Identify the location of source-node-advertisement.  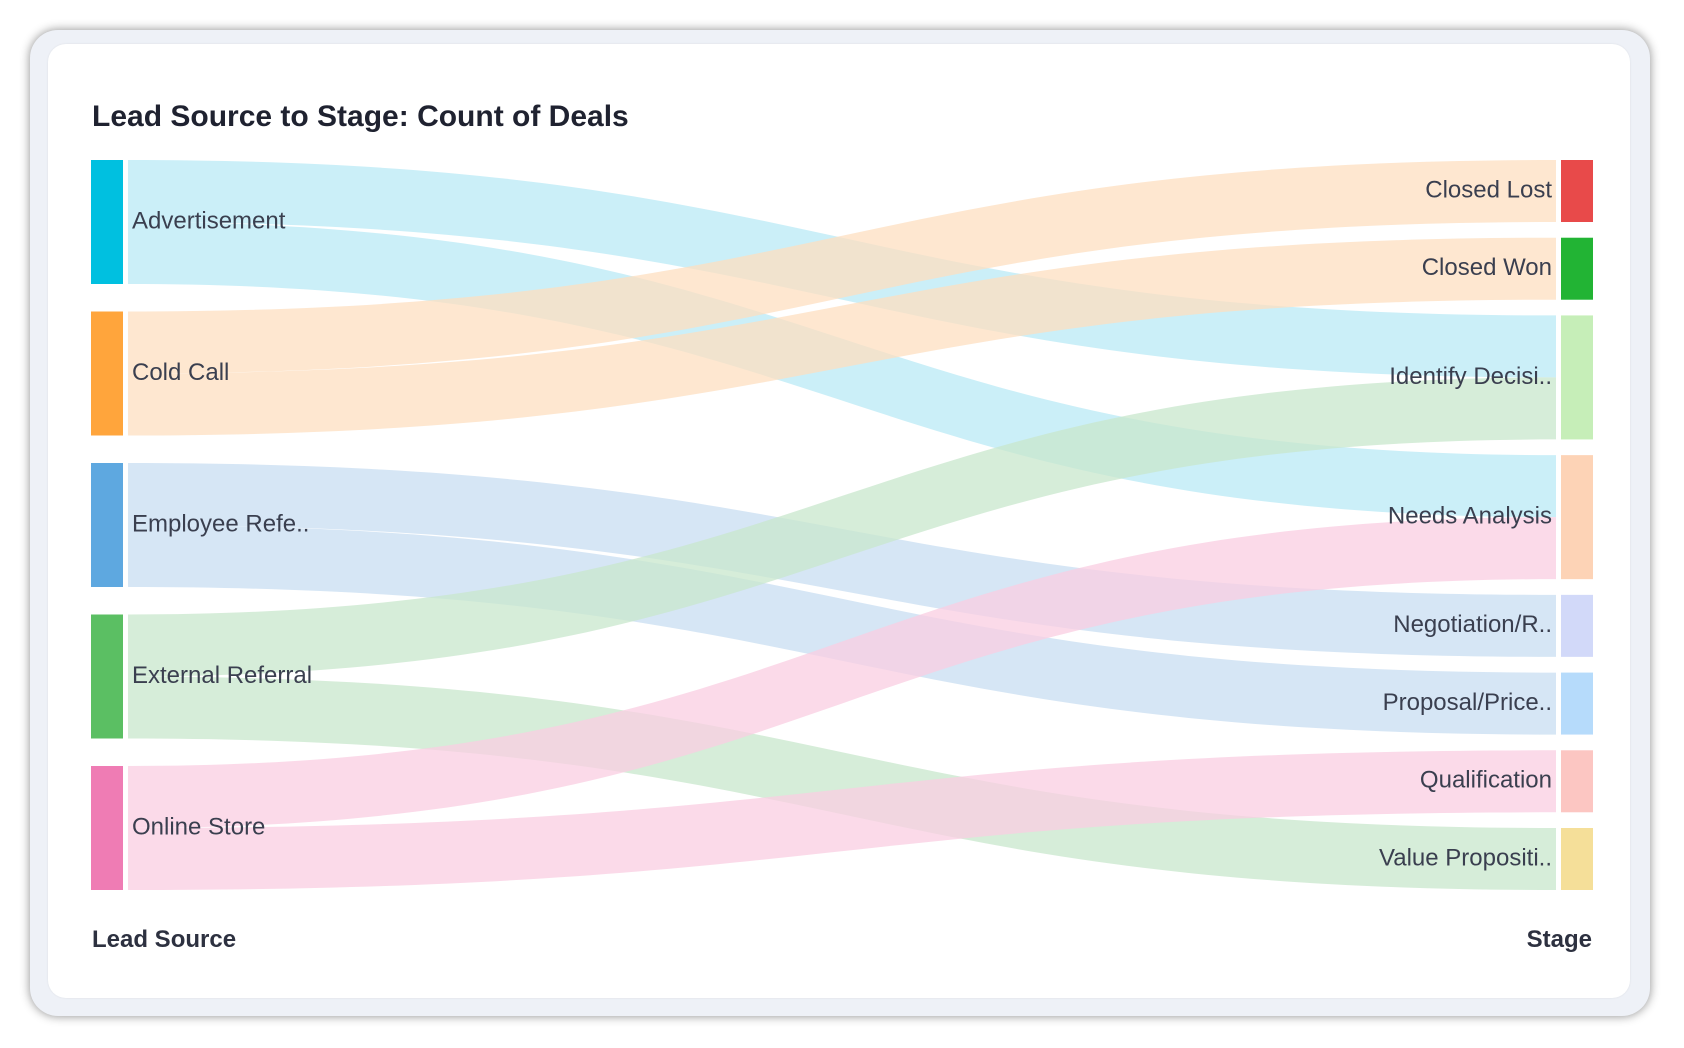
(107, 222).